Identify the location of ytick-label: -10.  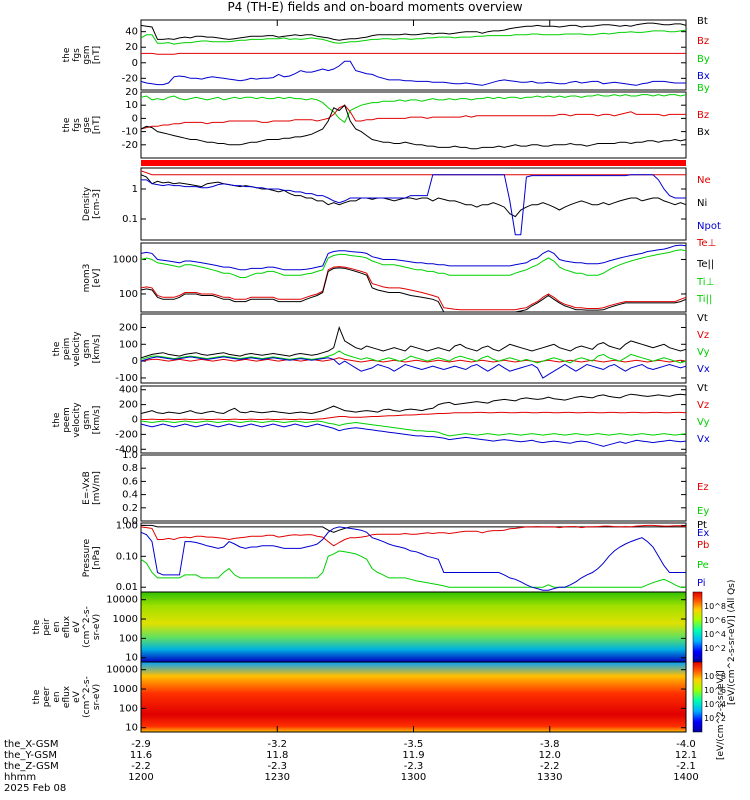
(130, 132).